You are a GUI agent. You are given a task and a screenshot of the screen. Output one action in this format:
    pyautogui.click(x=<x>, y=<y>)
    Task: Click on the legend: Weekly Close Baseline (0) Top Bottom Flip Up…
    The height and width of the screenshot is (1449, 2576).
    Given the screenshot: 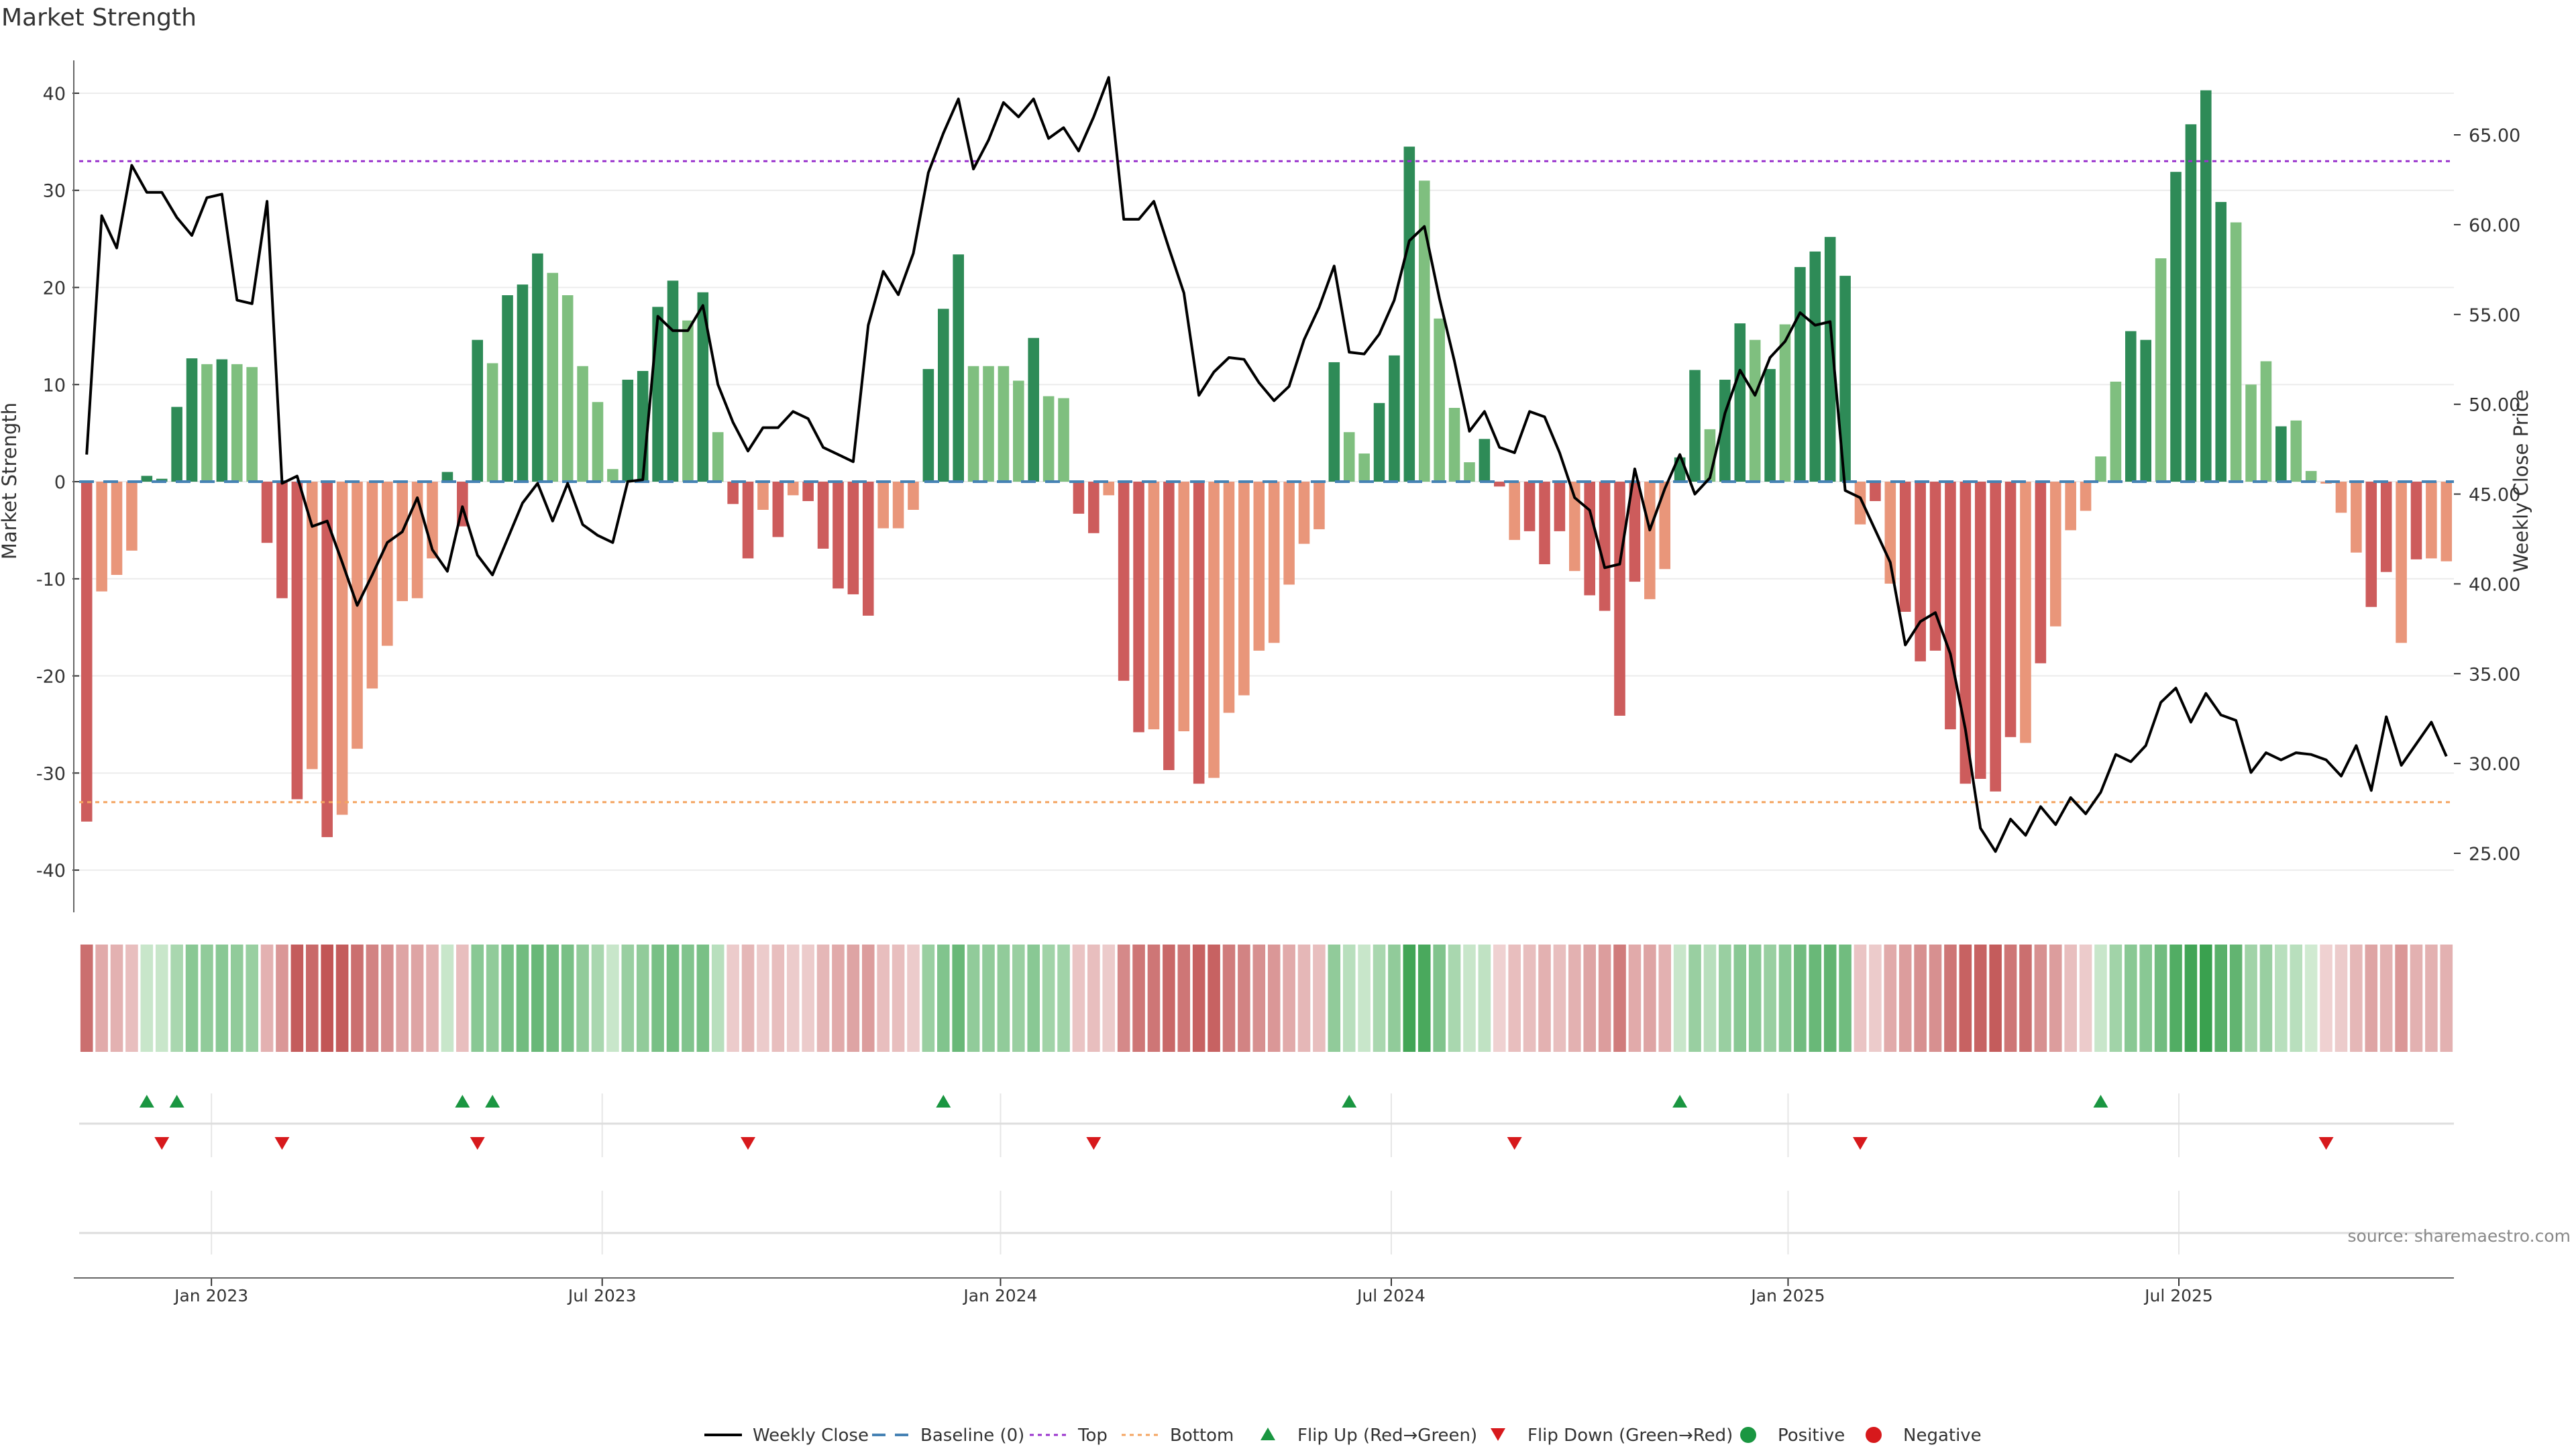 What is the action you would take?
    pyautogui.click(x=1343, y=1436)
    